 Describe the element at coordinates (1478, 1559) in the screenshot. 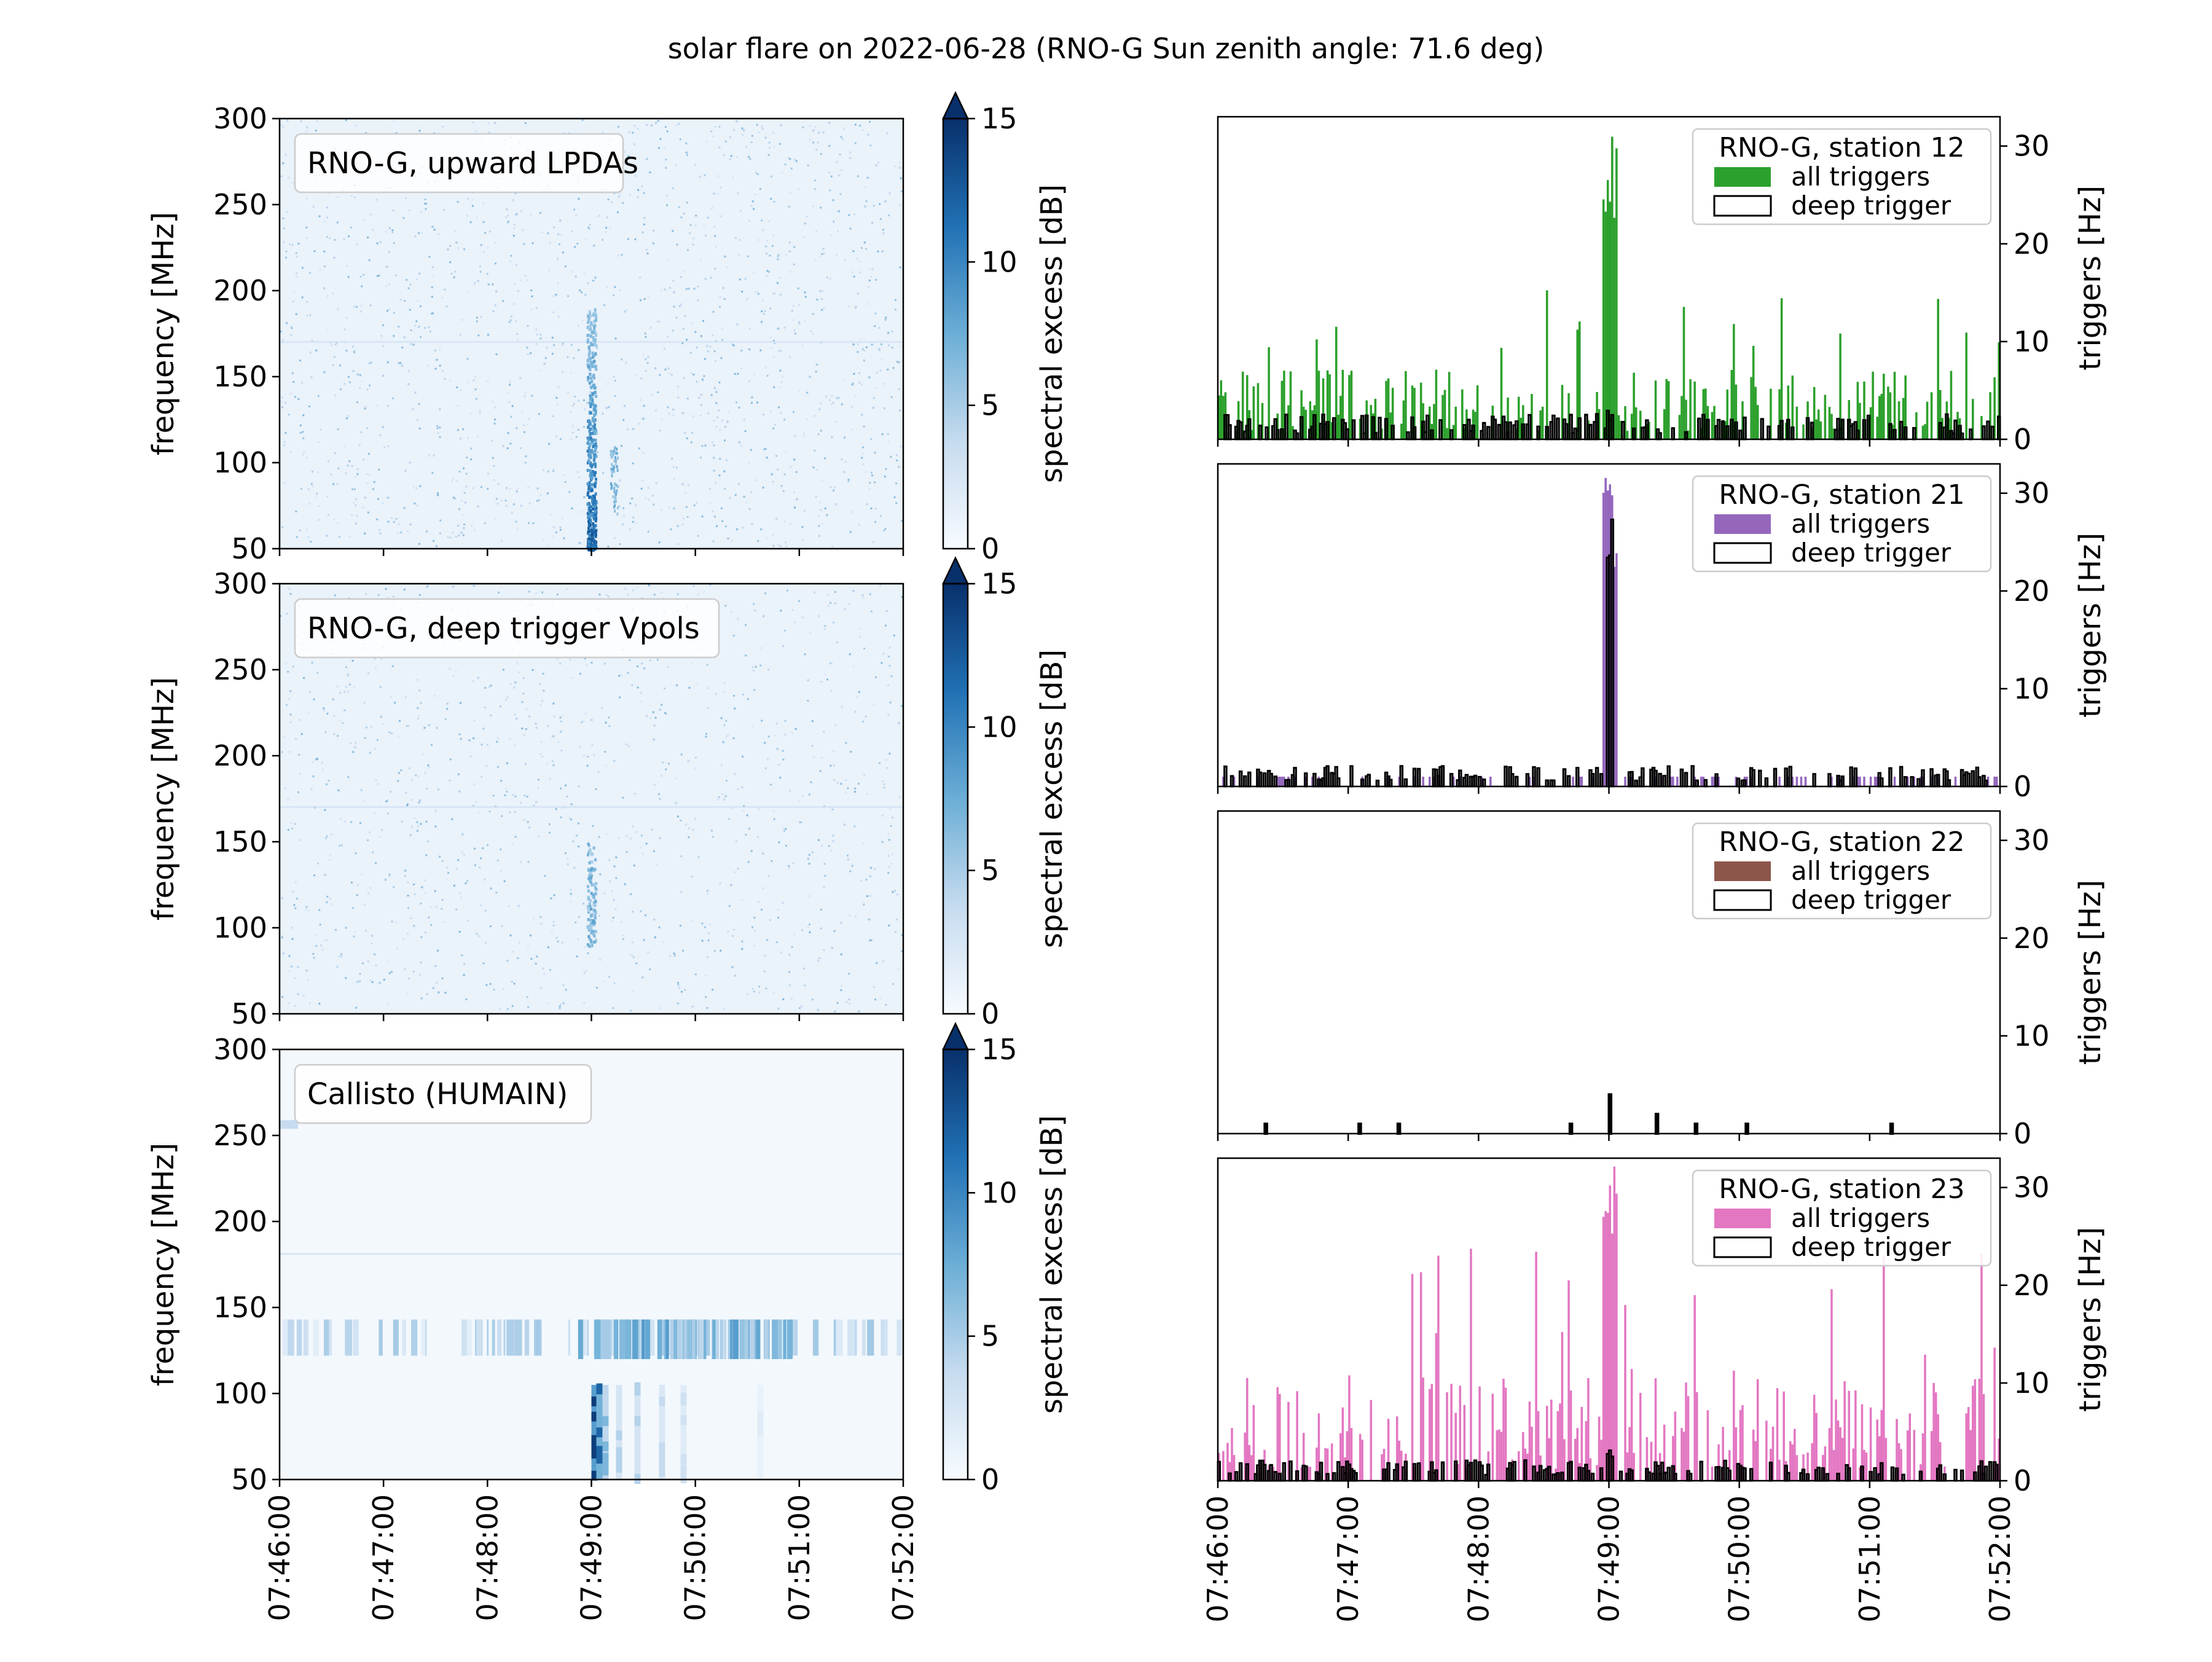

I see `x-tick-label: 07:48:00` at that location.